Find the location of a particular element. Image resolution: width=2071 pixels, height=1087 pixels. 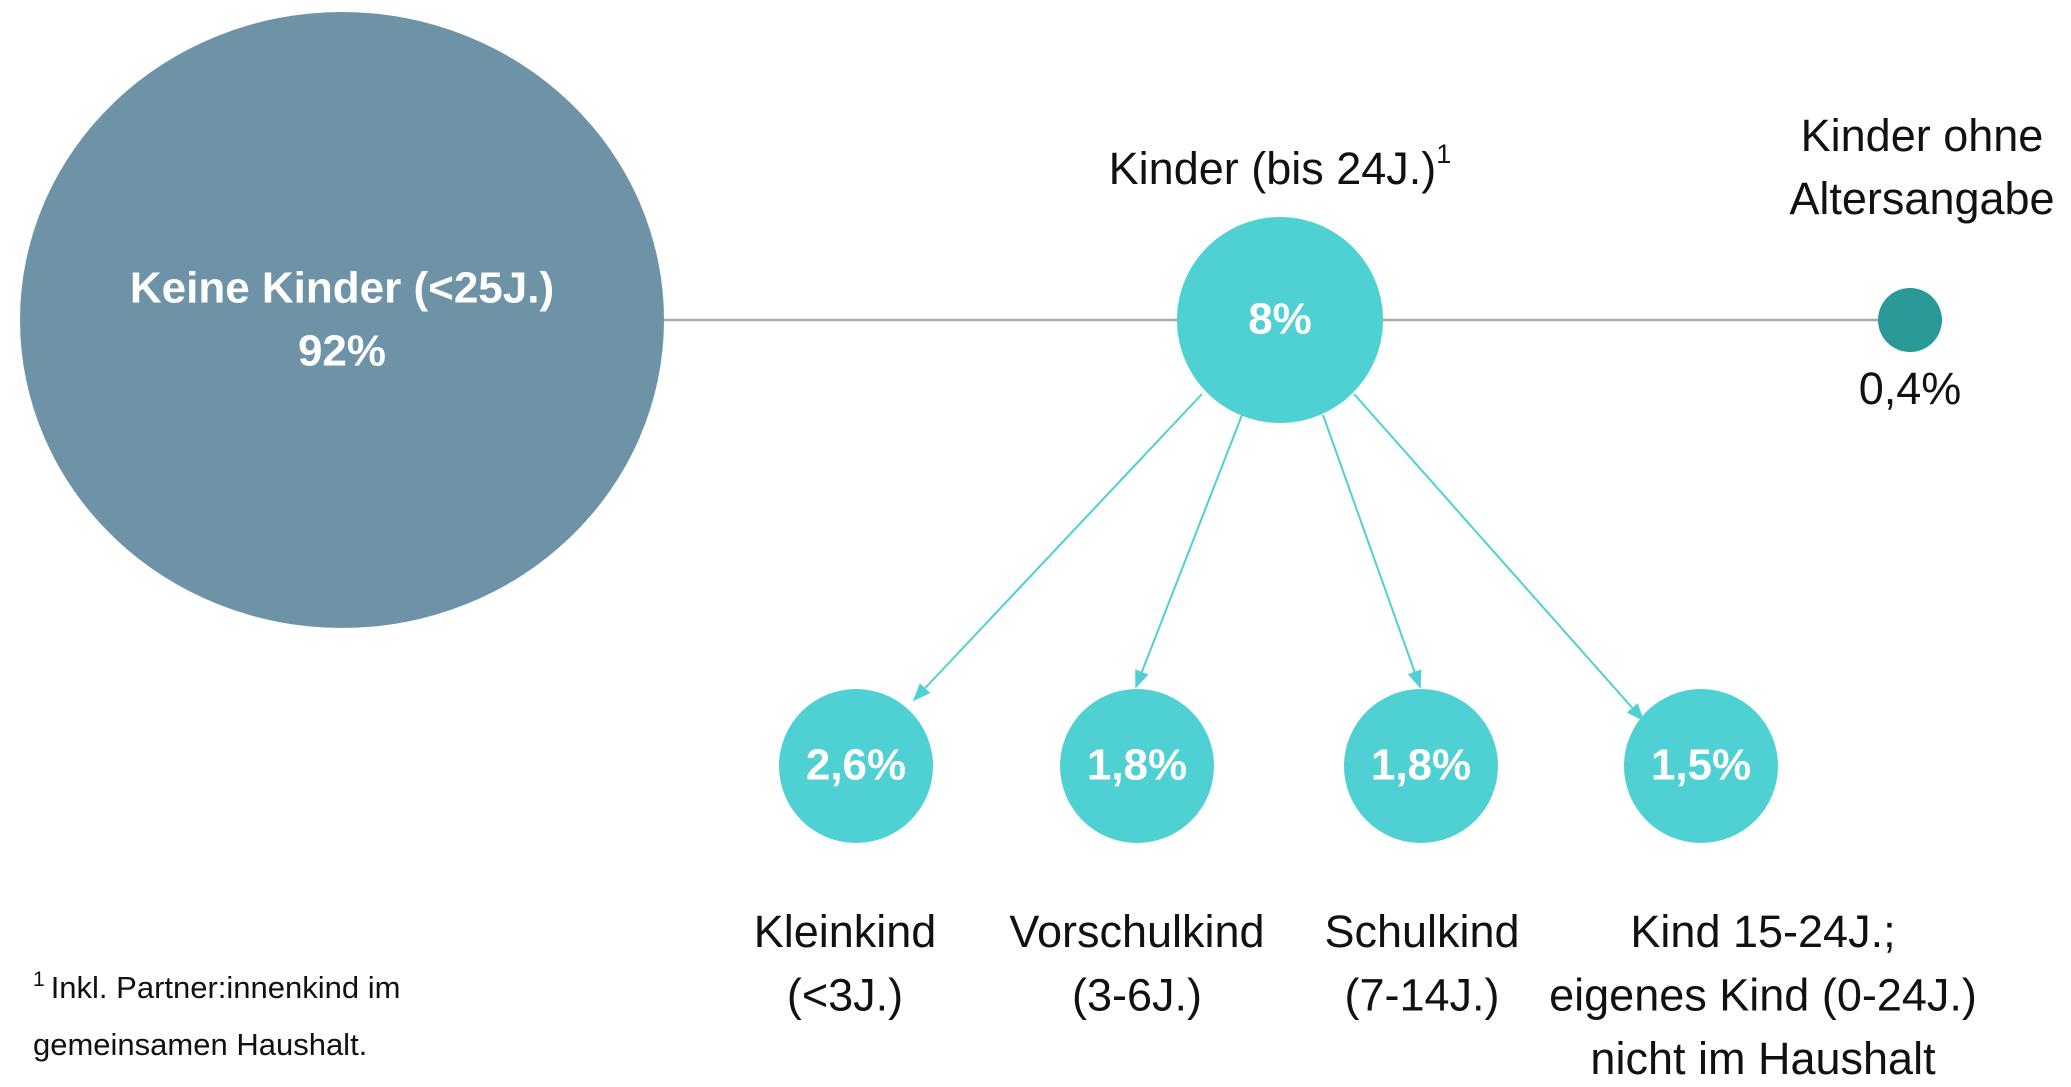

subgroup-label: eigenes Kind (0-24J.) is located at coordinates (1763, 994).